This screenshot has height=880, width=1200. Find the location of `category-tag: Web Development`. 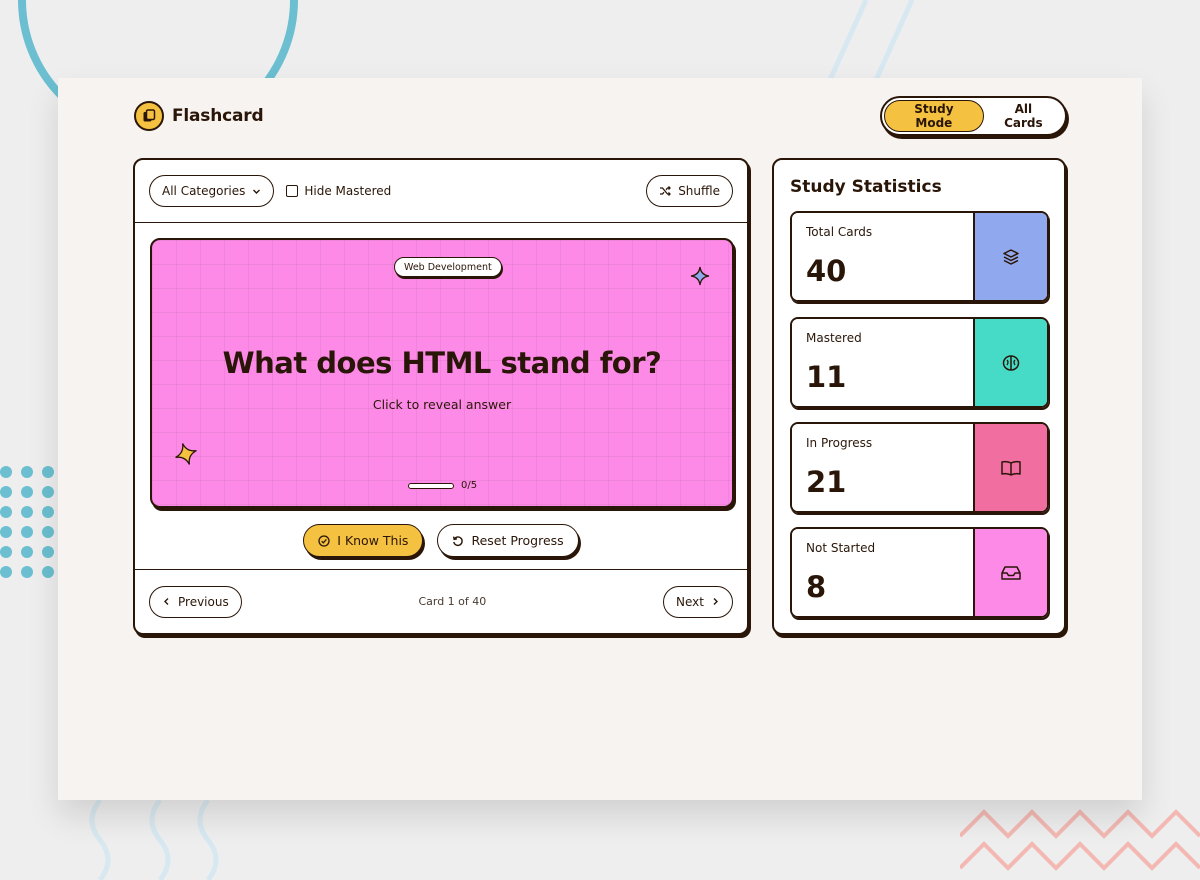

category-tag: Web Development is located at coordinates (448, 267).